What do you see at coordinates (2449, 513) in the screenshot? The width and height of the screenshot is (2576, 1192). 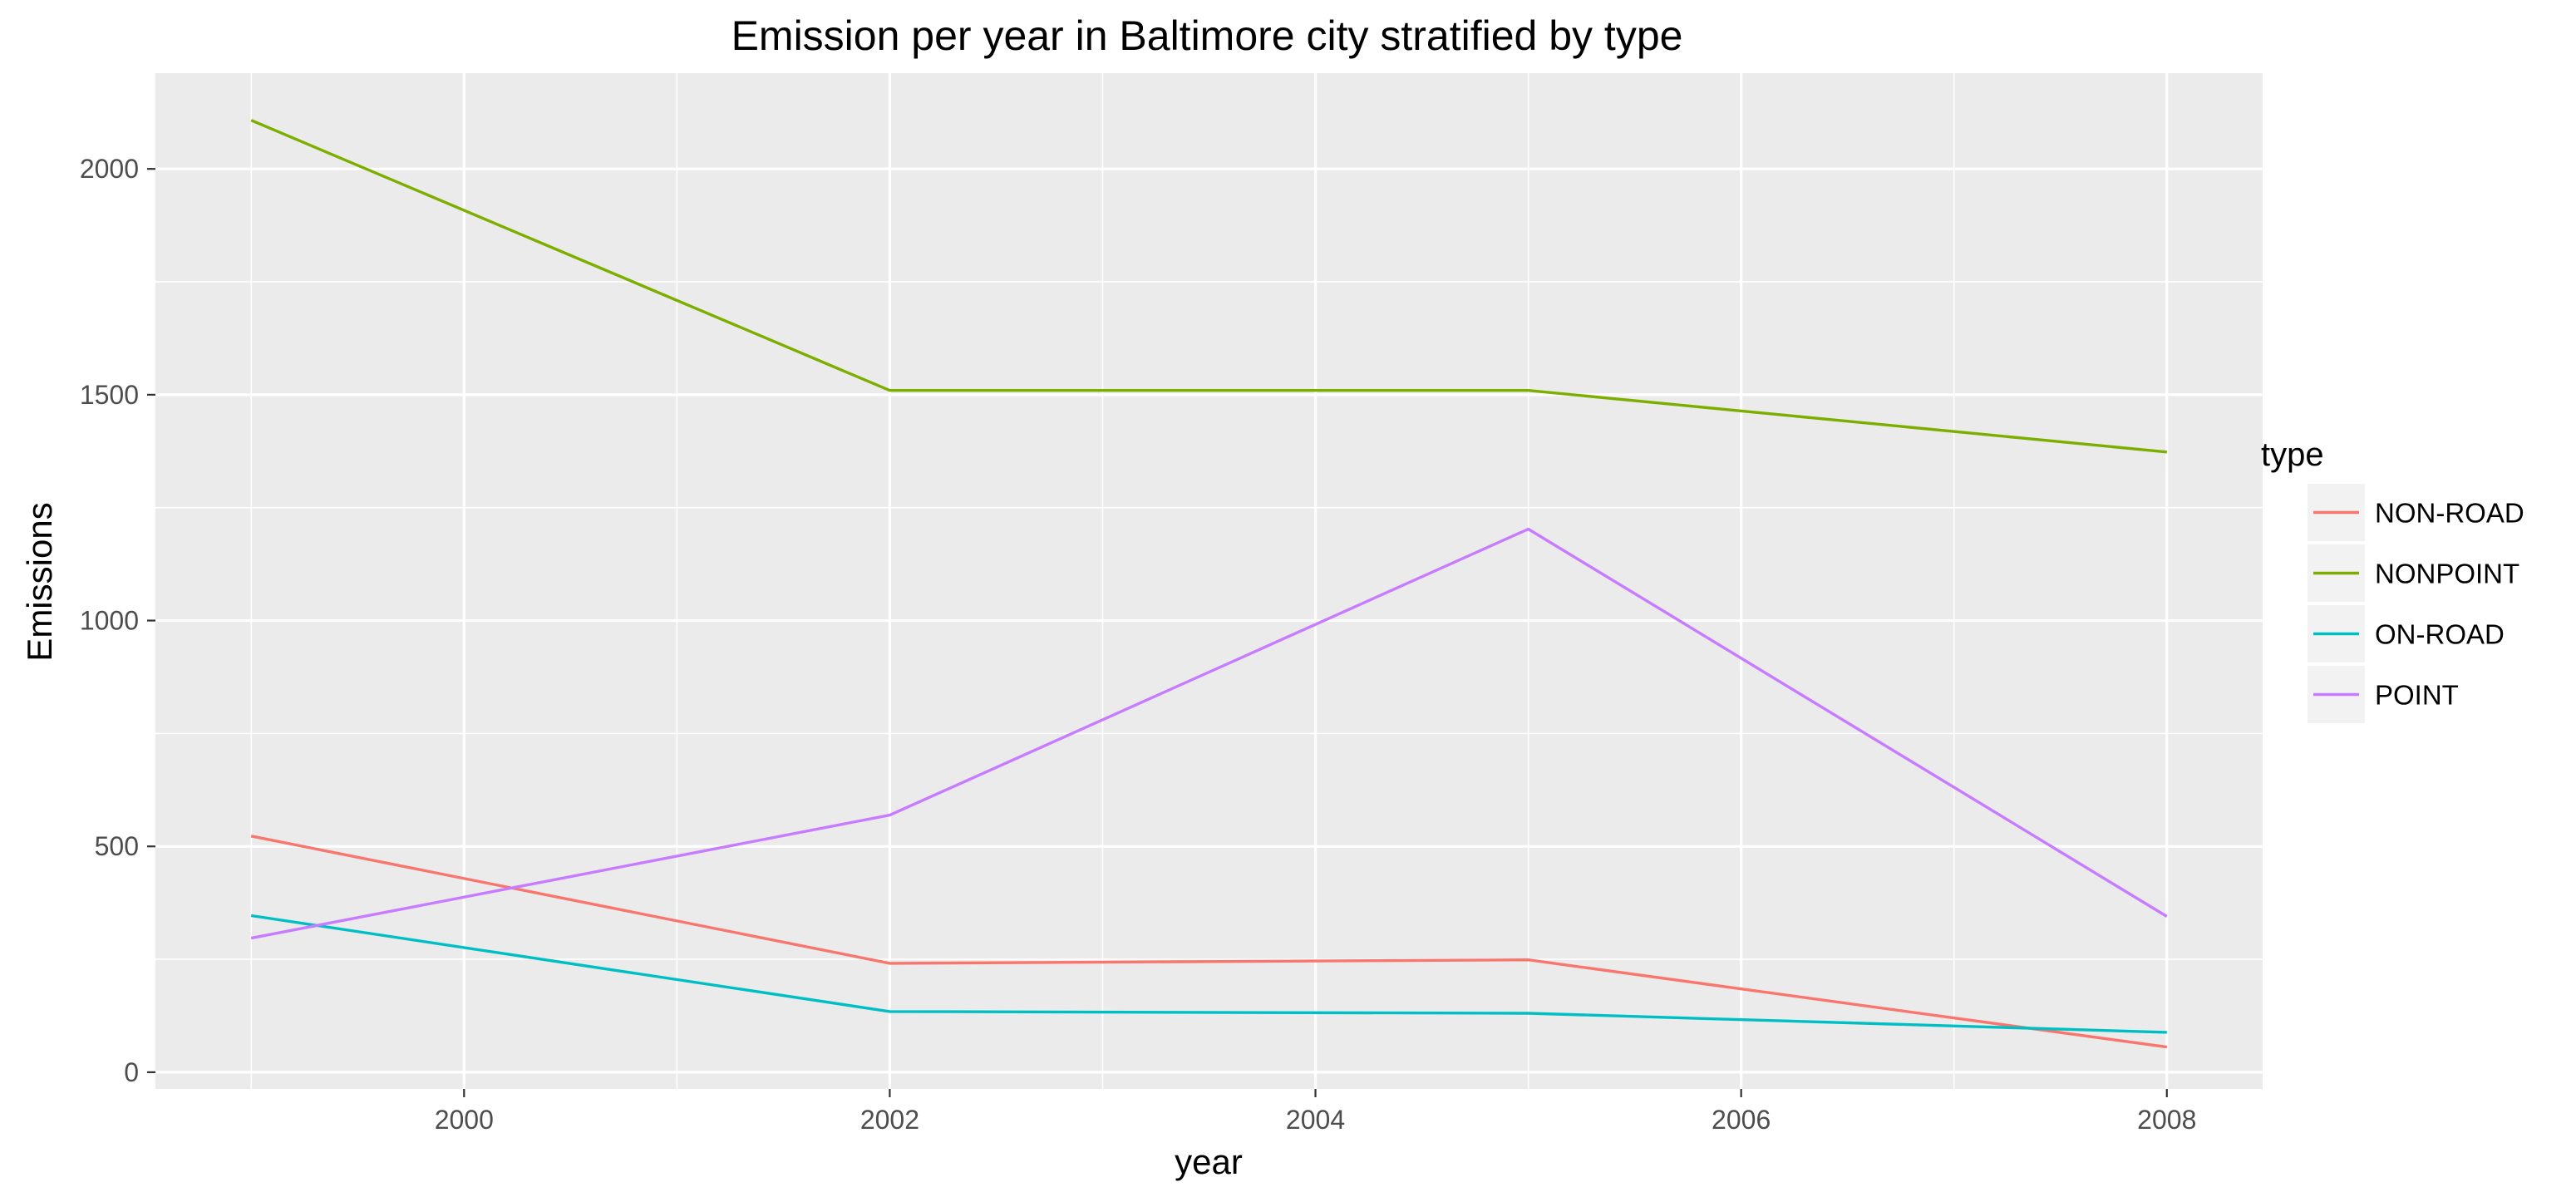 I see `legend-label: NON-ROAD` at bounding box center [2449, 513].